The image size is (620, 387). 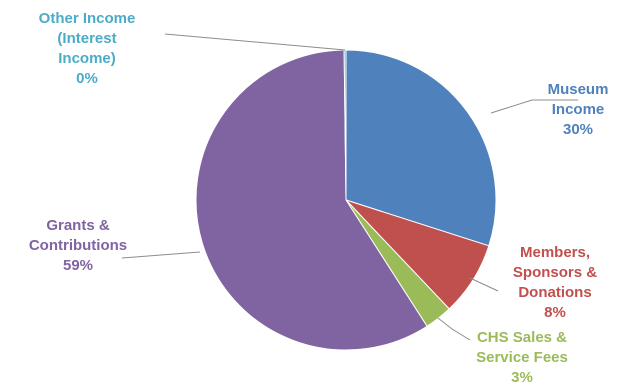 I want to click on slice-label-0: Museum Income 30%, so click(x=578, y=109).